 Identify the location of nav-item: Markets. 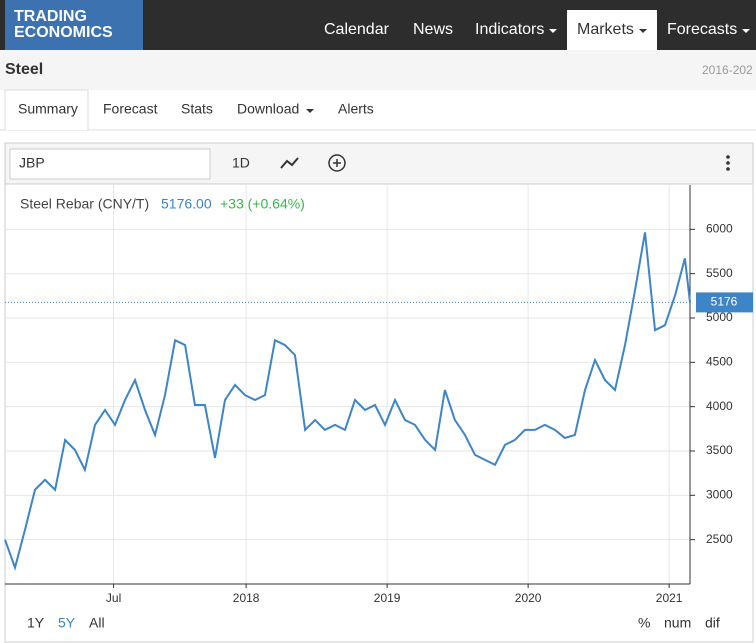
(605, 29).